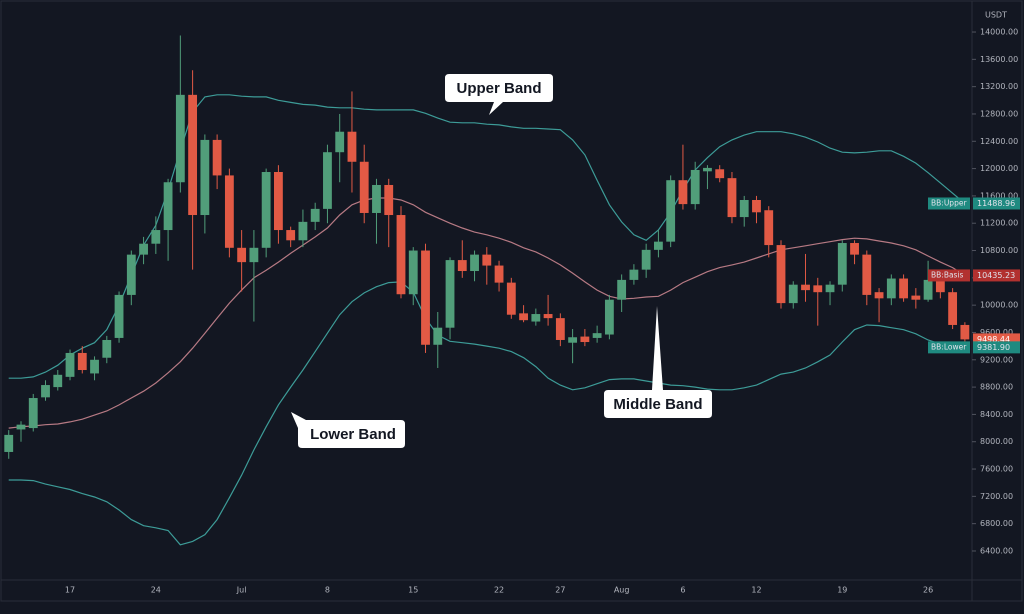 The height and width of the screenshot is (614, 1024). What do you see at coordinates (996, 550) in the screenshot?
I see `y-tick-label: 6400.00` at bounding box center [996, 550].